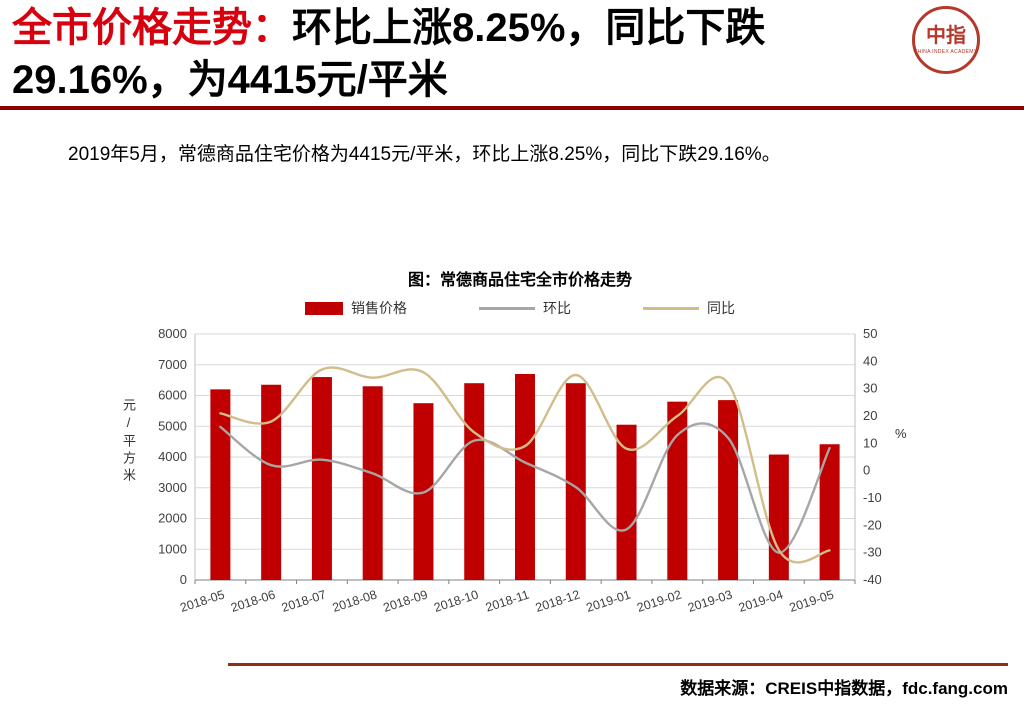 The image size is (1024, 709). I want to click on chart-legend: 销售价格 环比 同比, so click(520, 308).